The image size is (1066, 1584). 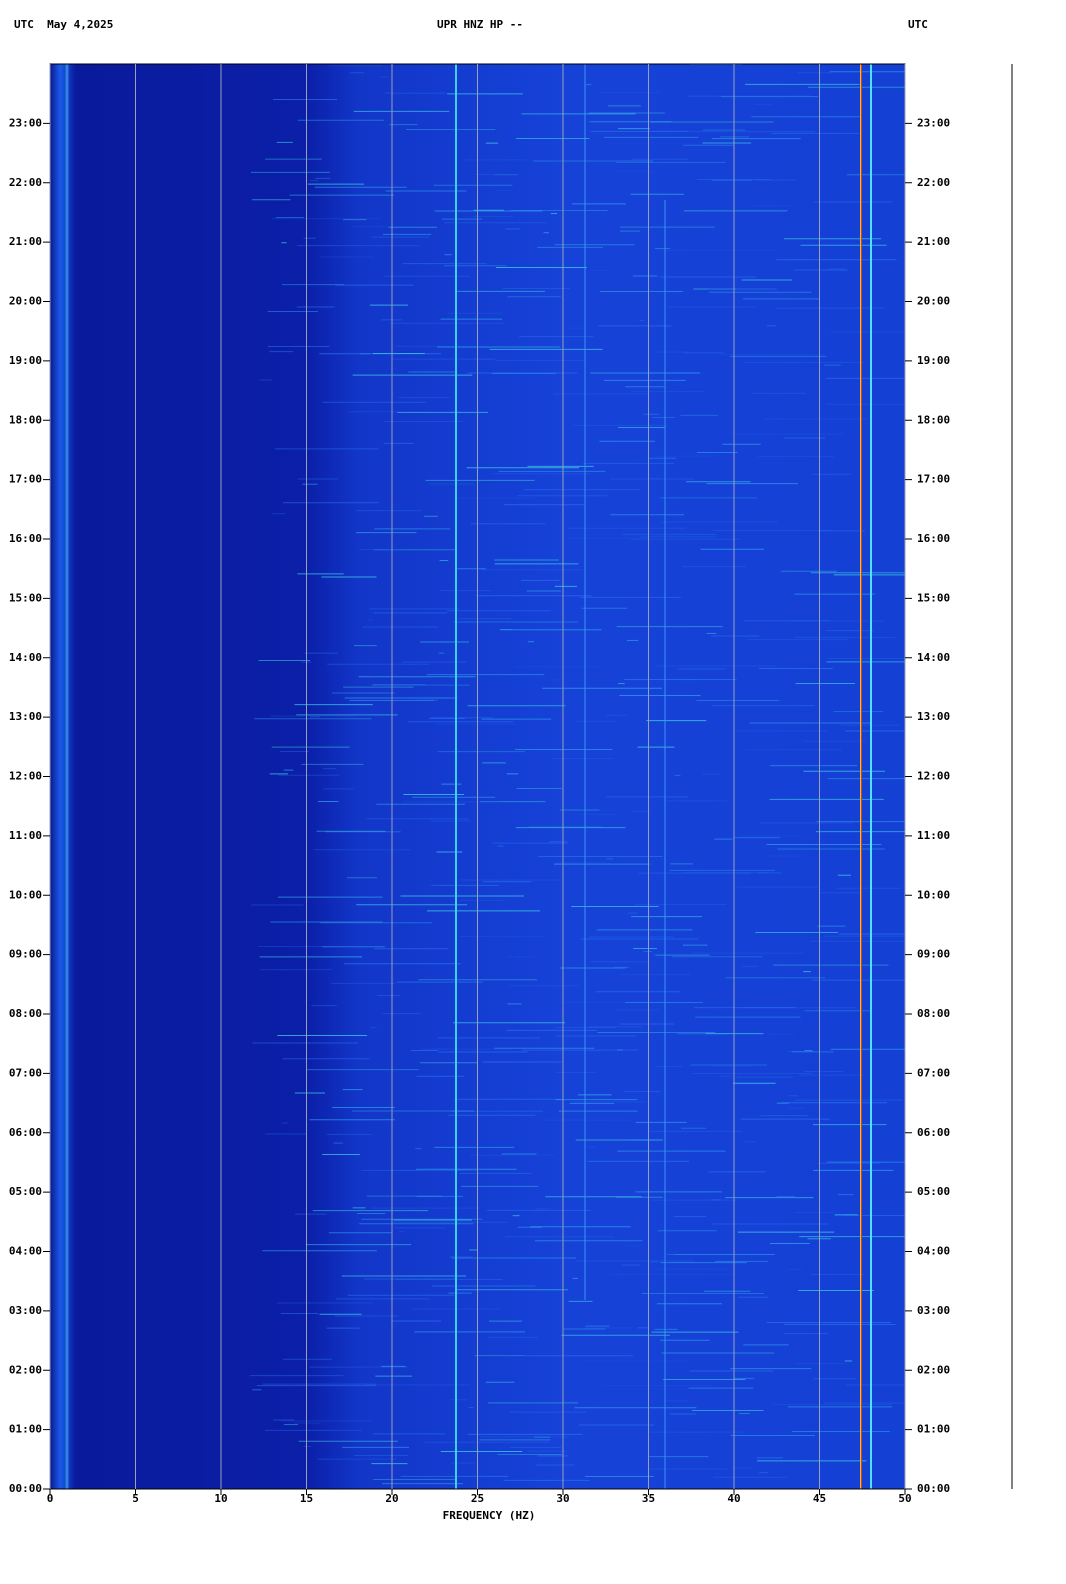 What do you see at coordinates (25, 182) in the screenshot?
I see `y-tick-label: 22:00` at bounding box center [25, 182].